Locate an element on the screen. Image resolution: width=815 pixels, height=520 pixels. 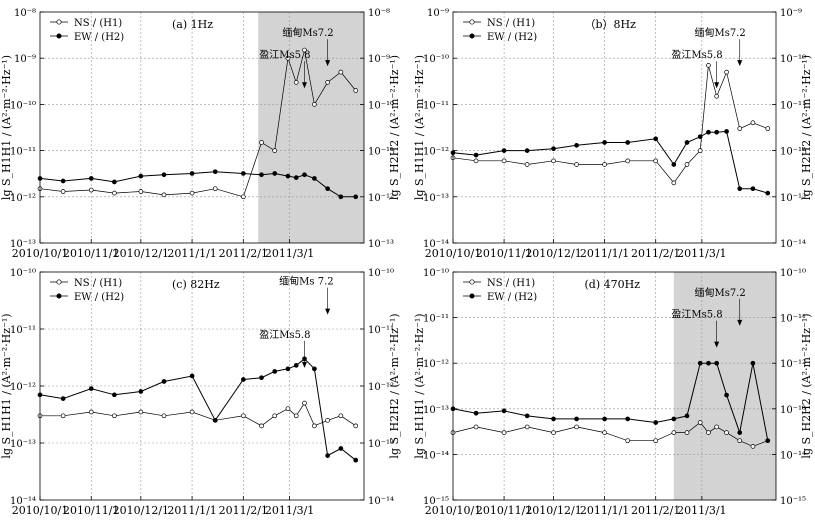
legend-label: EW / (H2) is located at coordinates (512, 37).